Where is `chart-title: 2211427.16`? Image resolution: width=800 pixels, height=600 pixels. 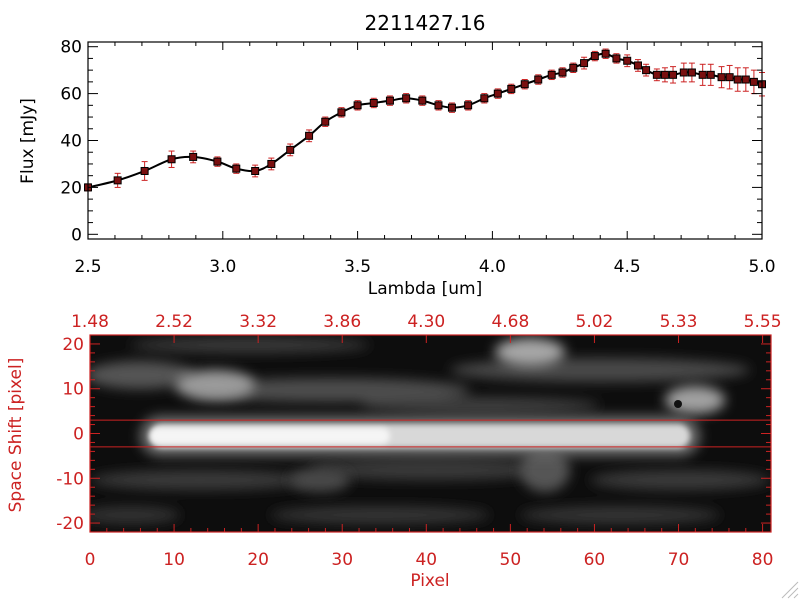 chart-title: 2211427.16 is located at coordinates (425, 23).